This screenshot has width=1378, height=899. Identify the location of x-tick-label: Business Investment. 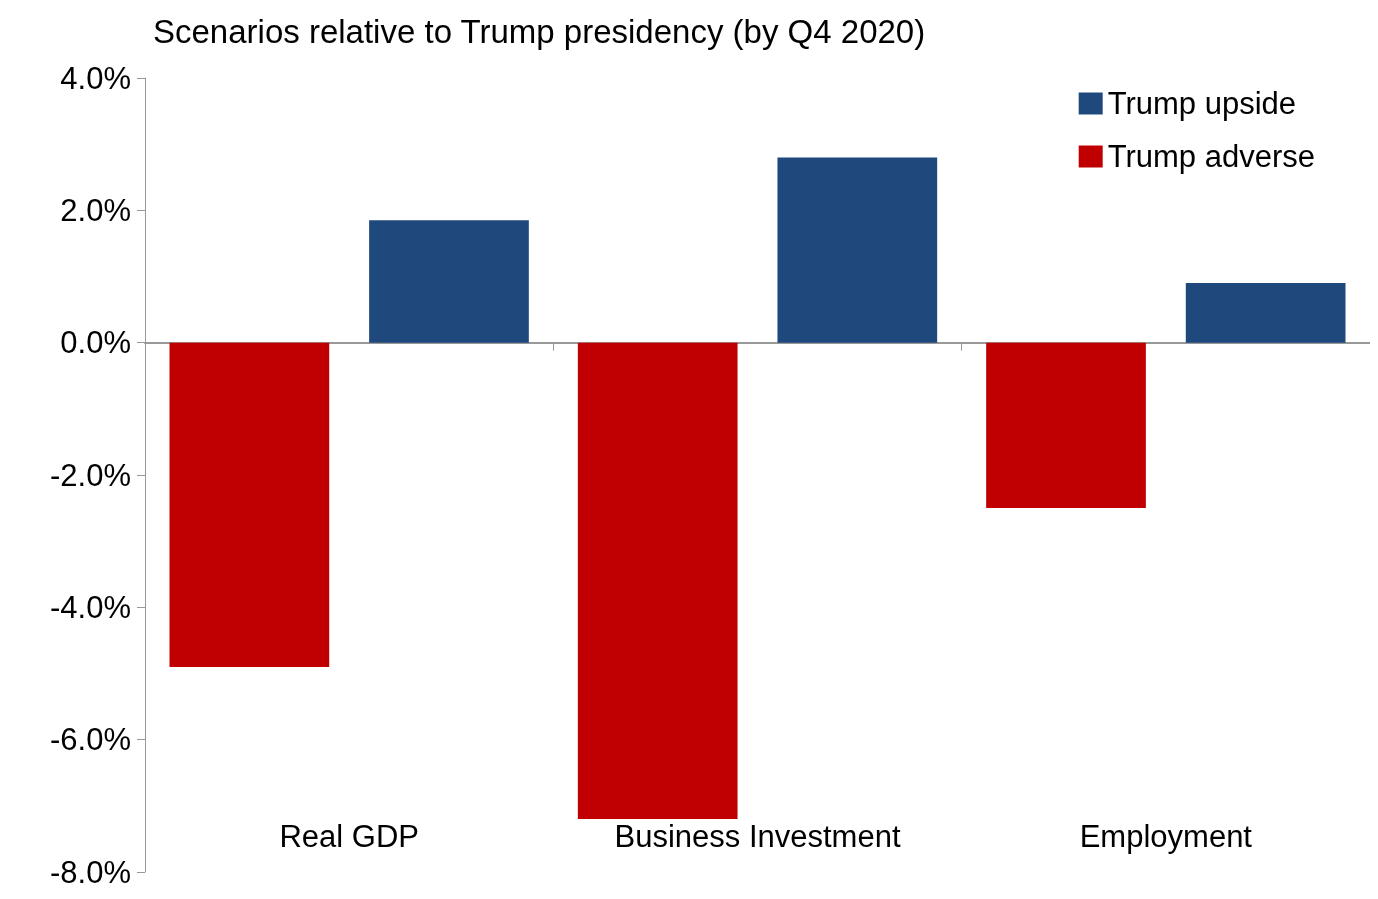
(757, 836).